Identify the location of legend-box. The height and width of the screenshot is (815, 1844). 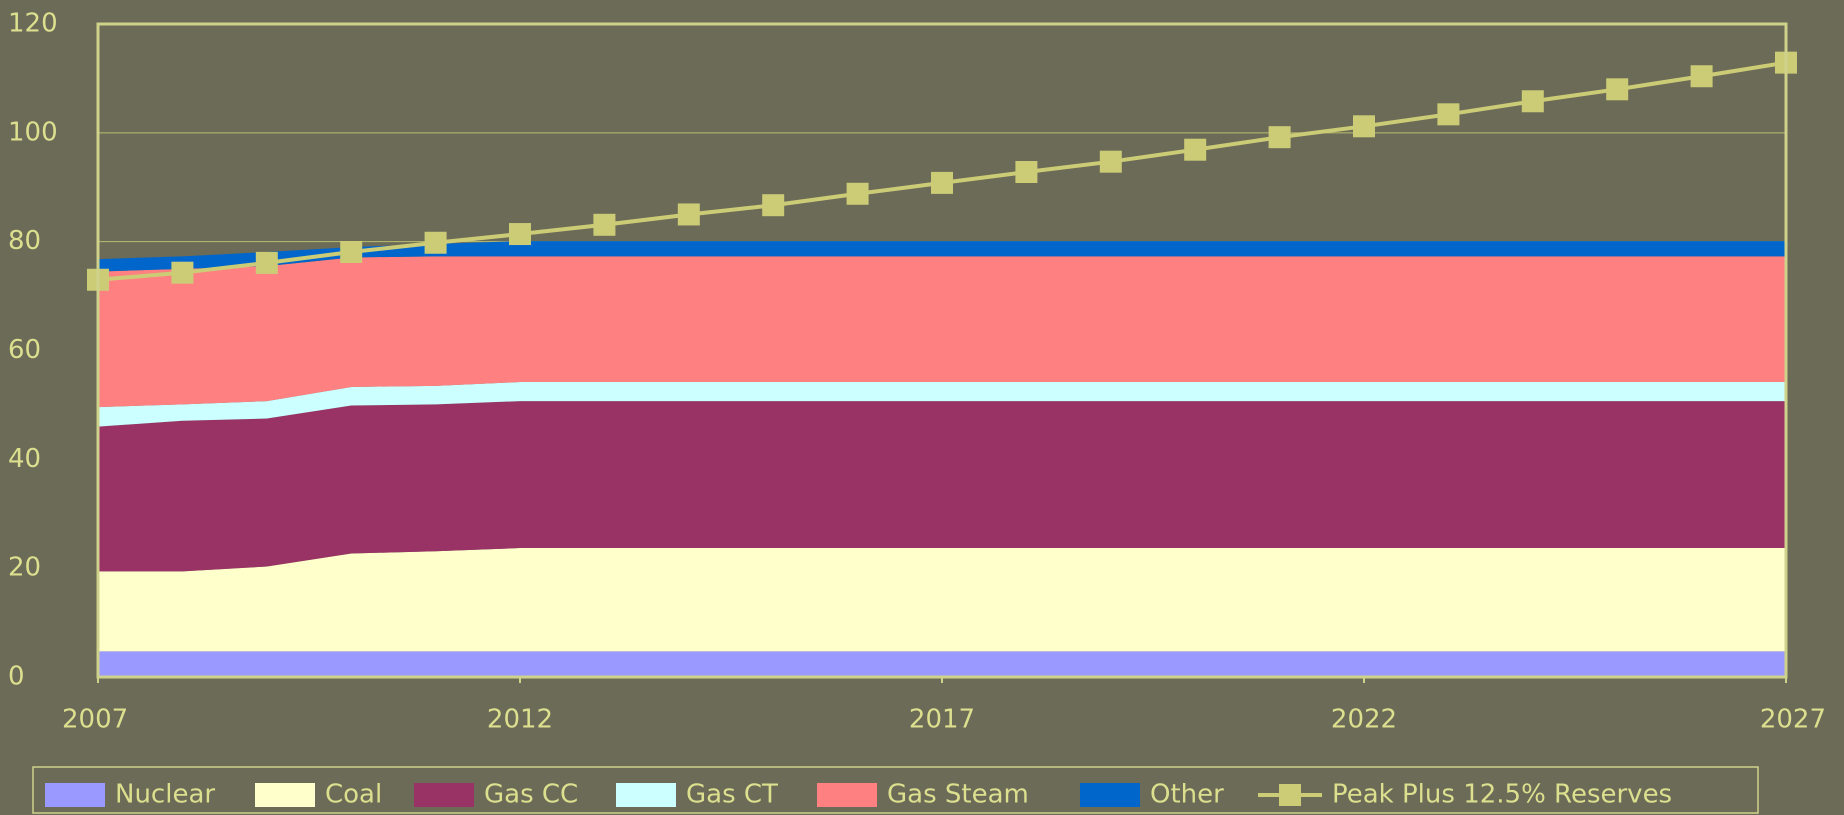
(895, 790).